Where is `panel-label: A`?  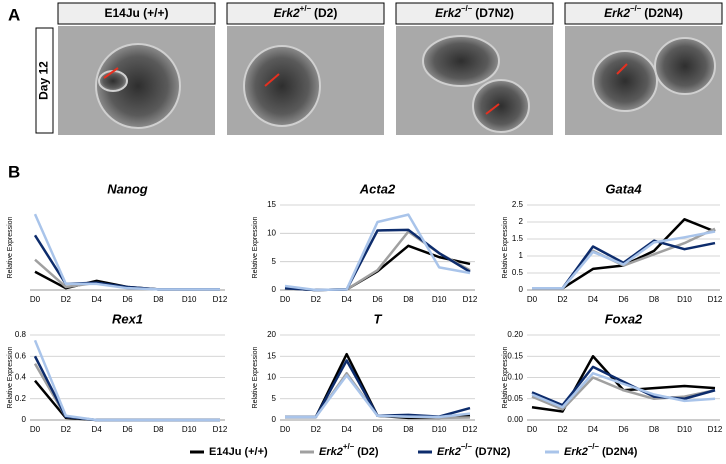
panel-label: A is located at coordinates (14, 14).